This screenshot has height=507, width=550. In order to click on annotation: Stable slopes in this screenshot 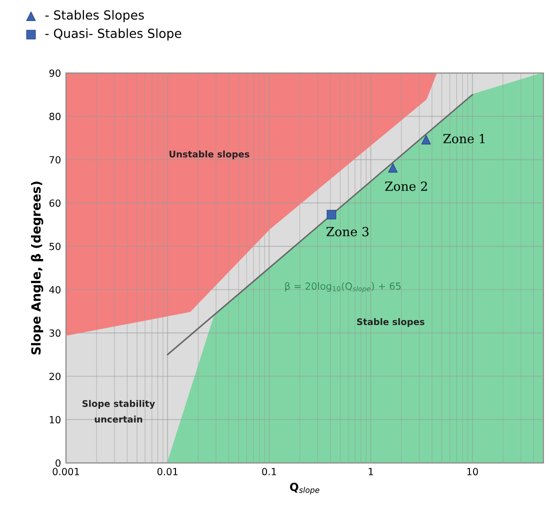, I will do `click(390, 322)`.